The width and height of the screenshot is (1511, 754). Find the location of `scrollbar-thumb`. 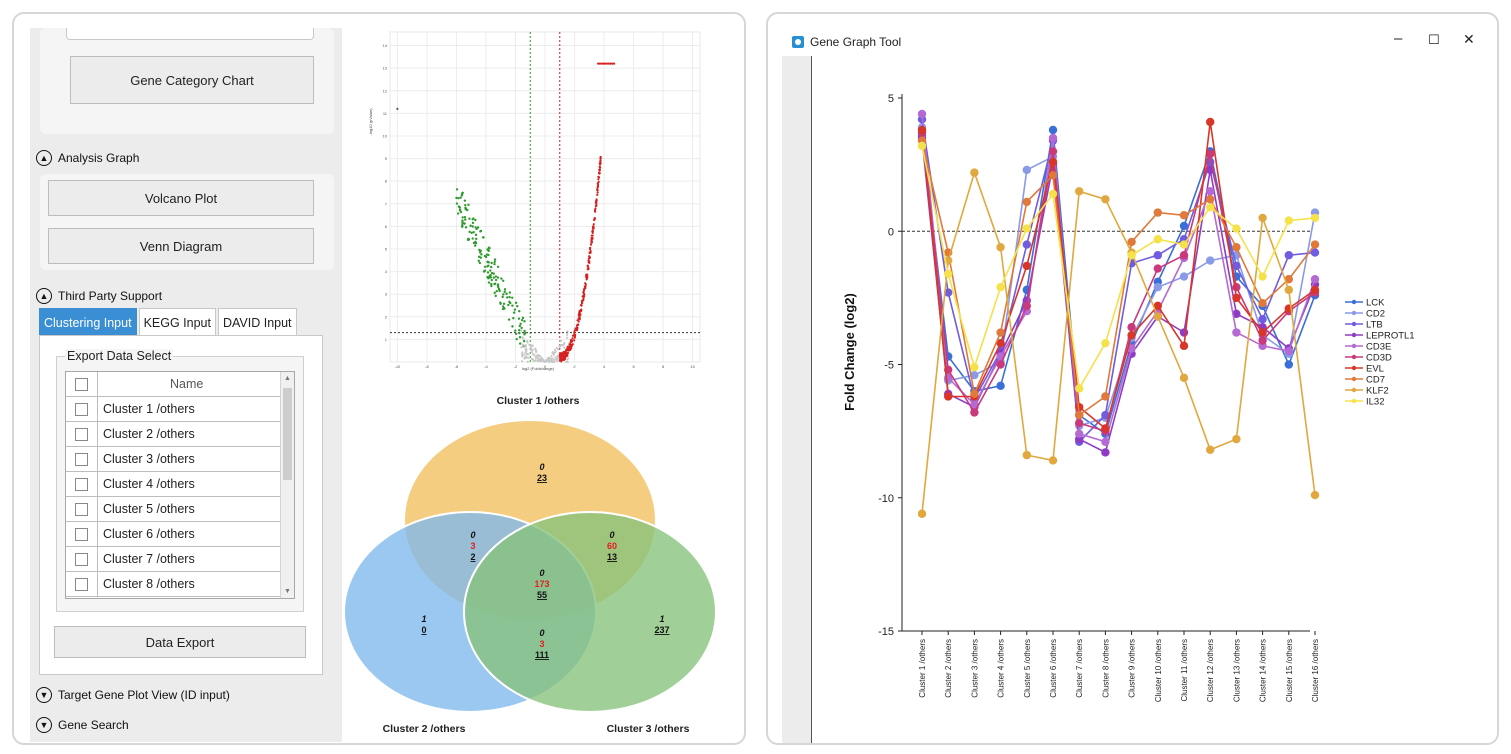

scrollbar-thumb is located at coordinates (287, 434).